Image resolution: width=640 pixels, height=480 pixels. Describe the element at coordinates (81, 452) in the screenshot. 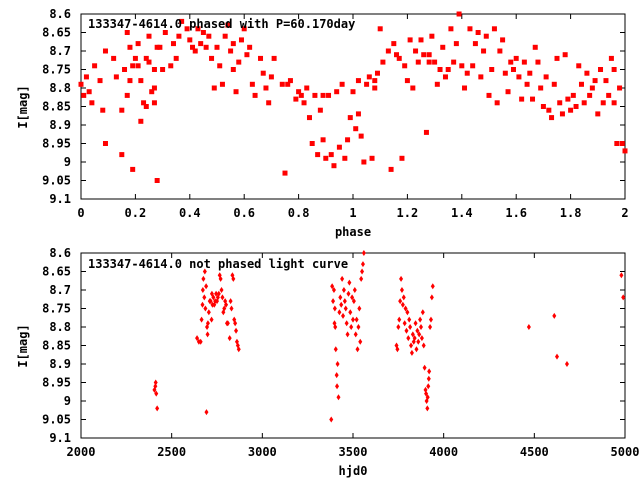

I see `unphased-x-tick-label: 2000` at that location.